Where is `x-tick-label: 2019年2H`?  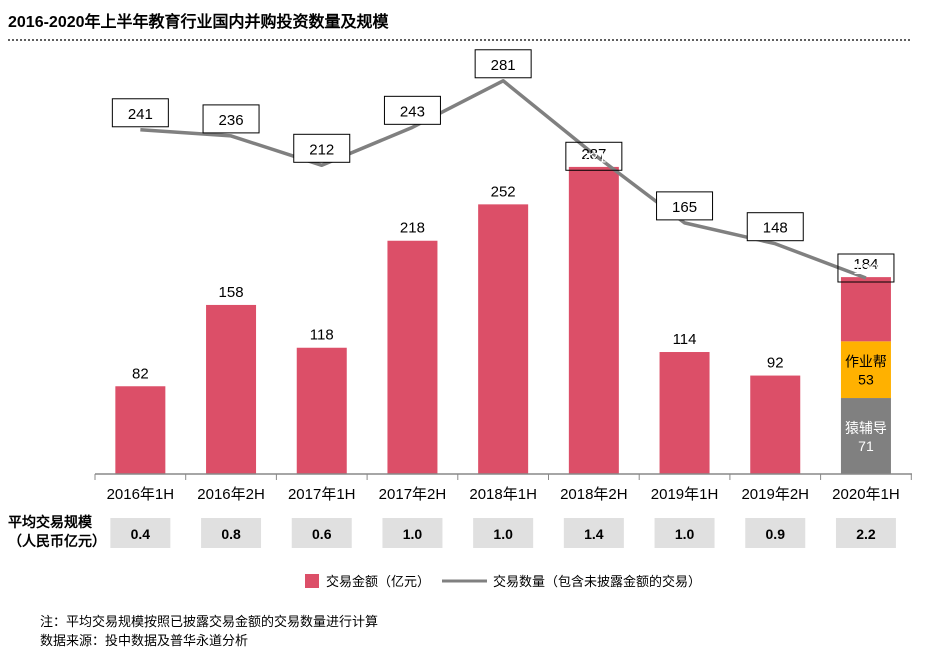 x-tick-label: 2019年2H is located at coordinates (775, 494).